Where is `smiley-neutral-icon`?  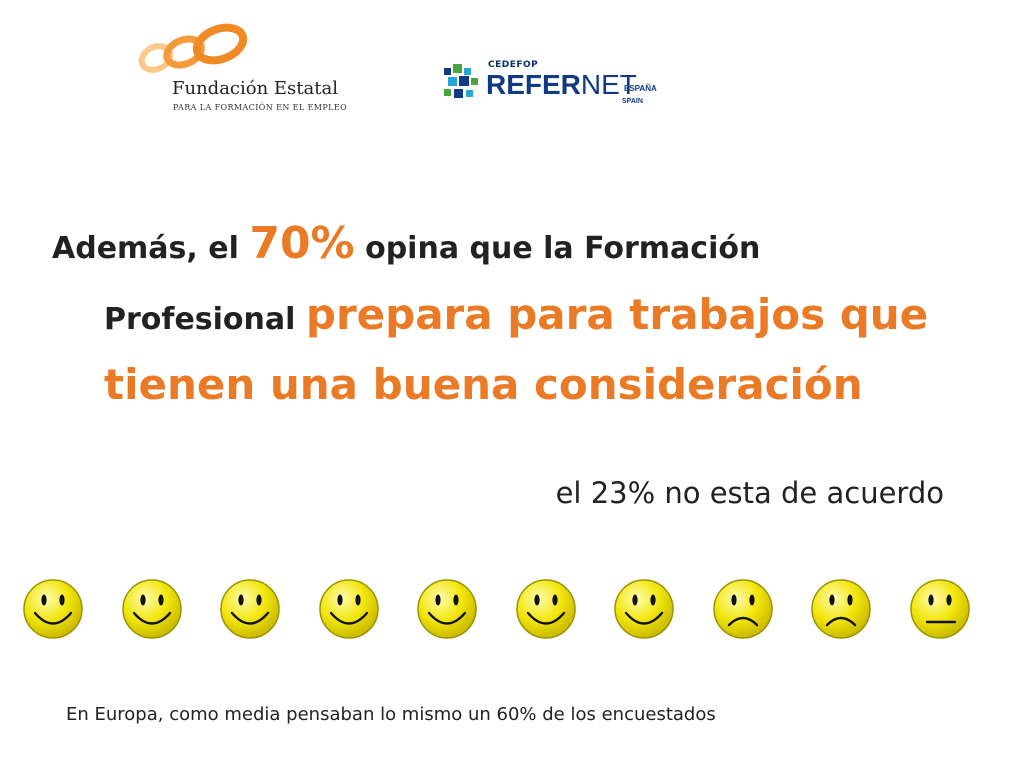 smiley-neutral-icon is located at coordinates (939, 609).